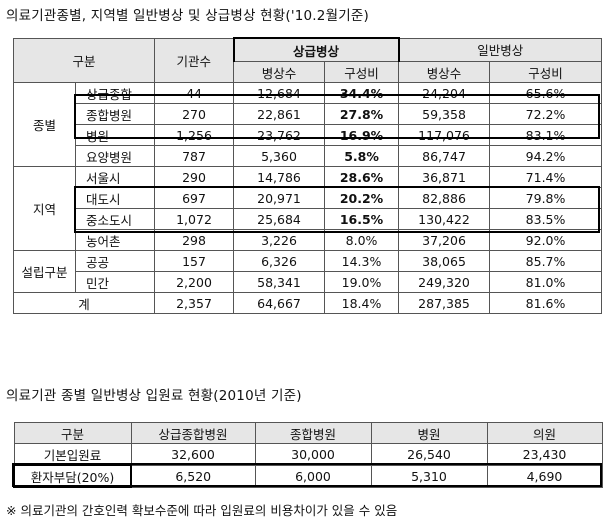  Describe the element at coordinates (546, 177) in the screenshot. I see `cell-general-ratio: 71.4%` at that location.